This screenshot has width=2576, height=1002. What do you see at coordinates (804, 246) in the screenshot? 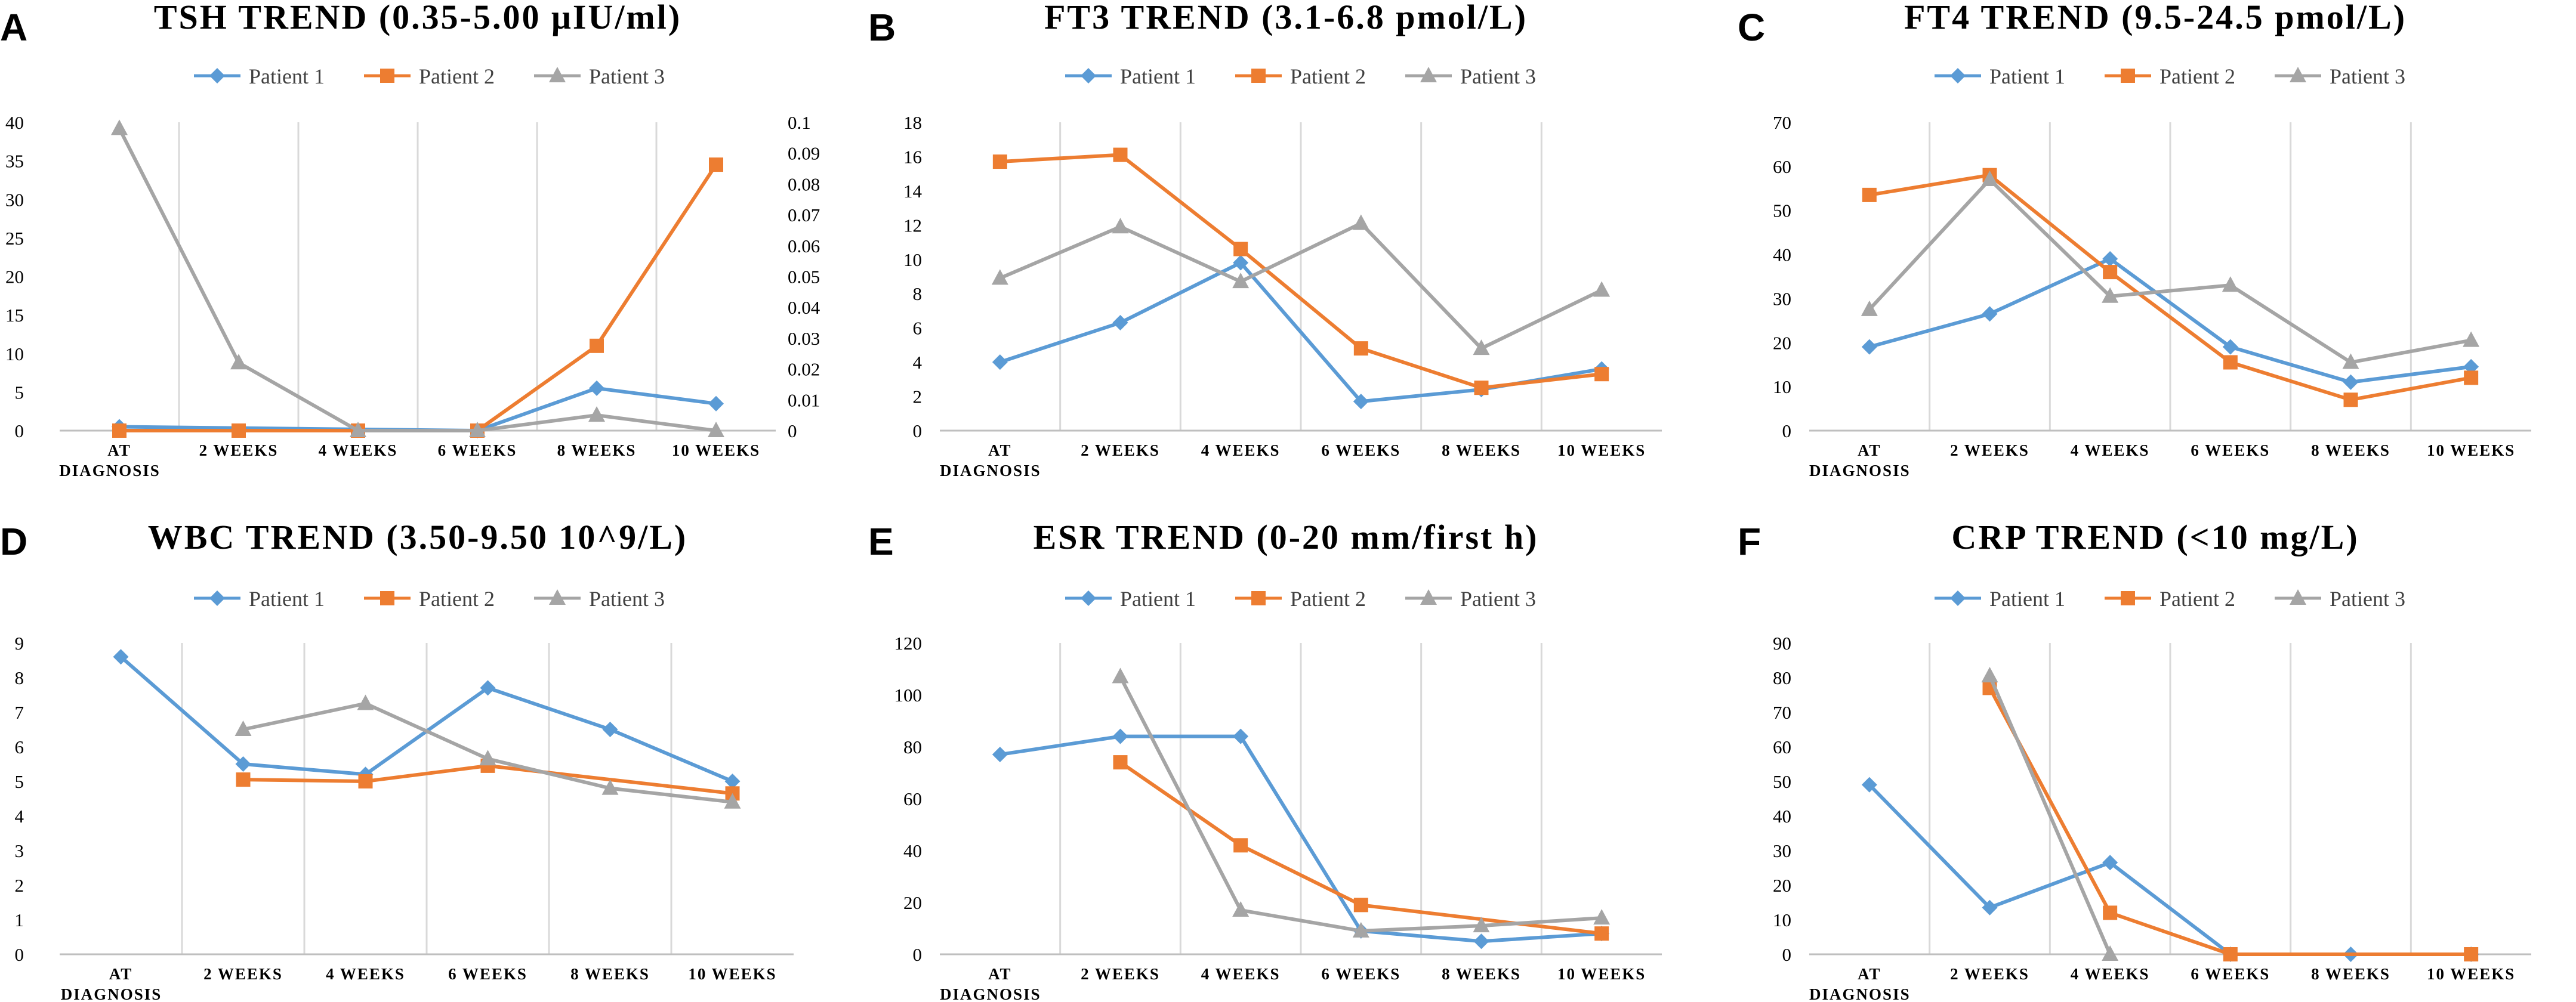
I see `y2-tick-label: 0.06` at bounding box center [804, 246].